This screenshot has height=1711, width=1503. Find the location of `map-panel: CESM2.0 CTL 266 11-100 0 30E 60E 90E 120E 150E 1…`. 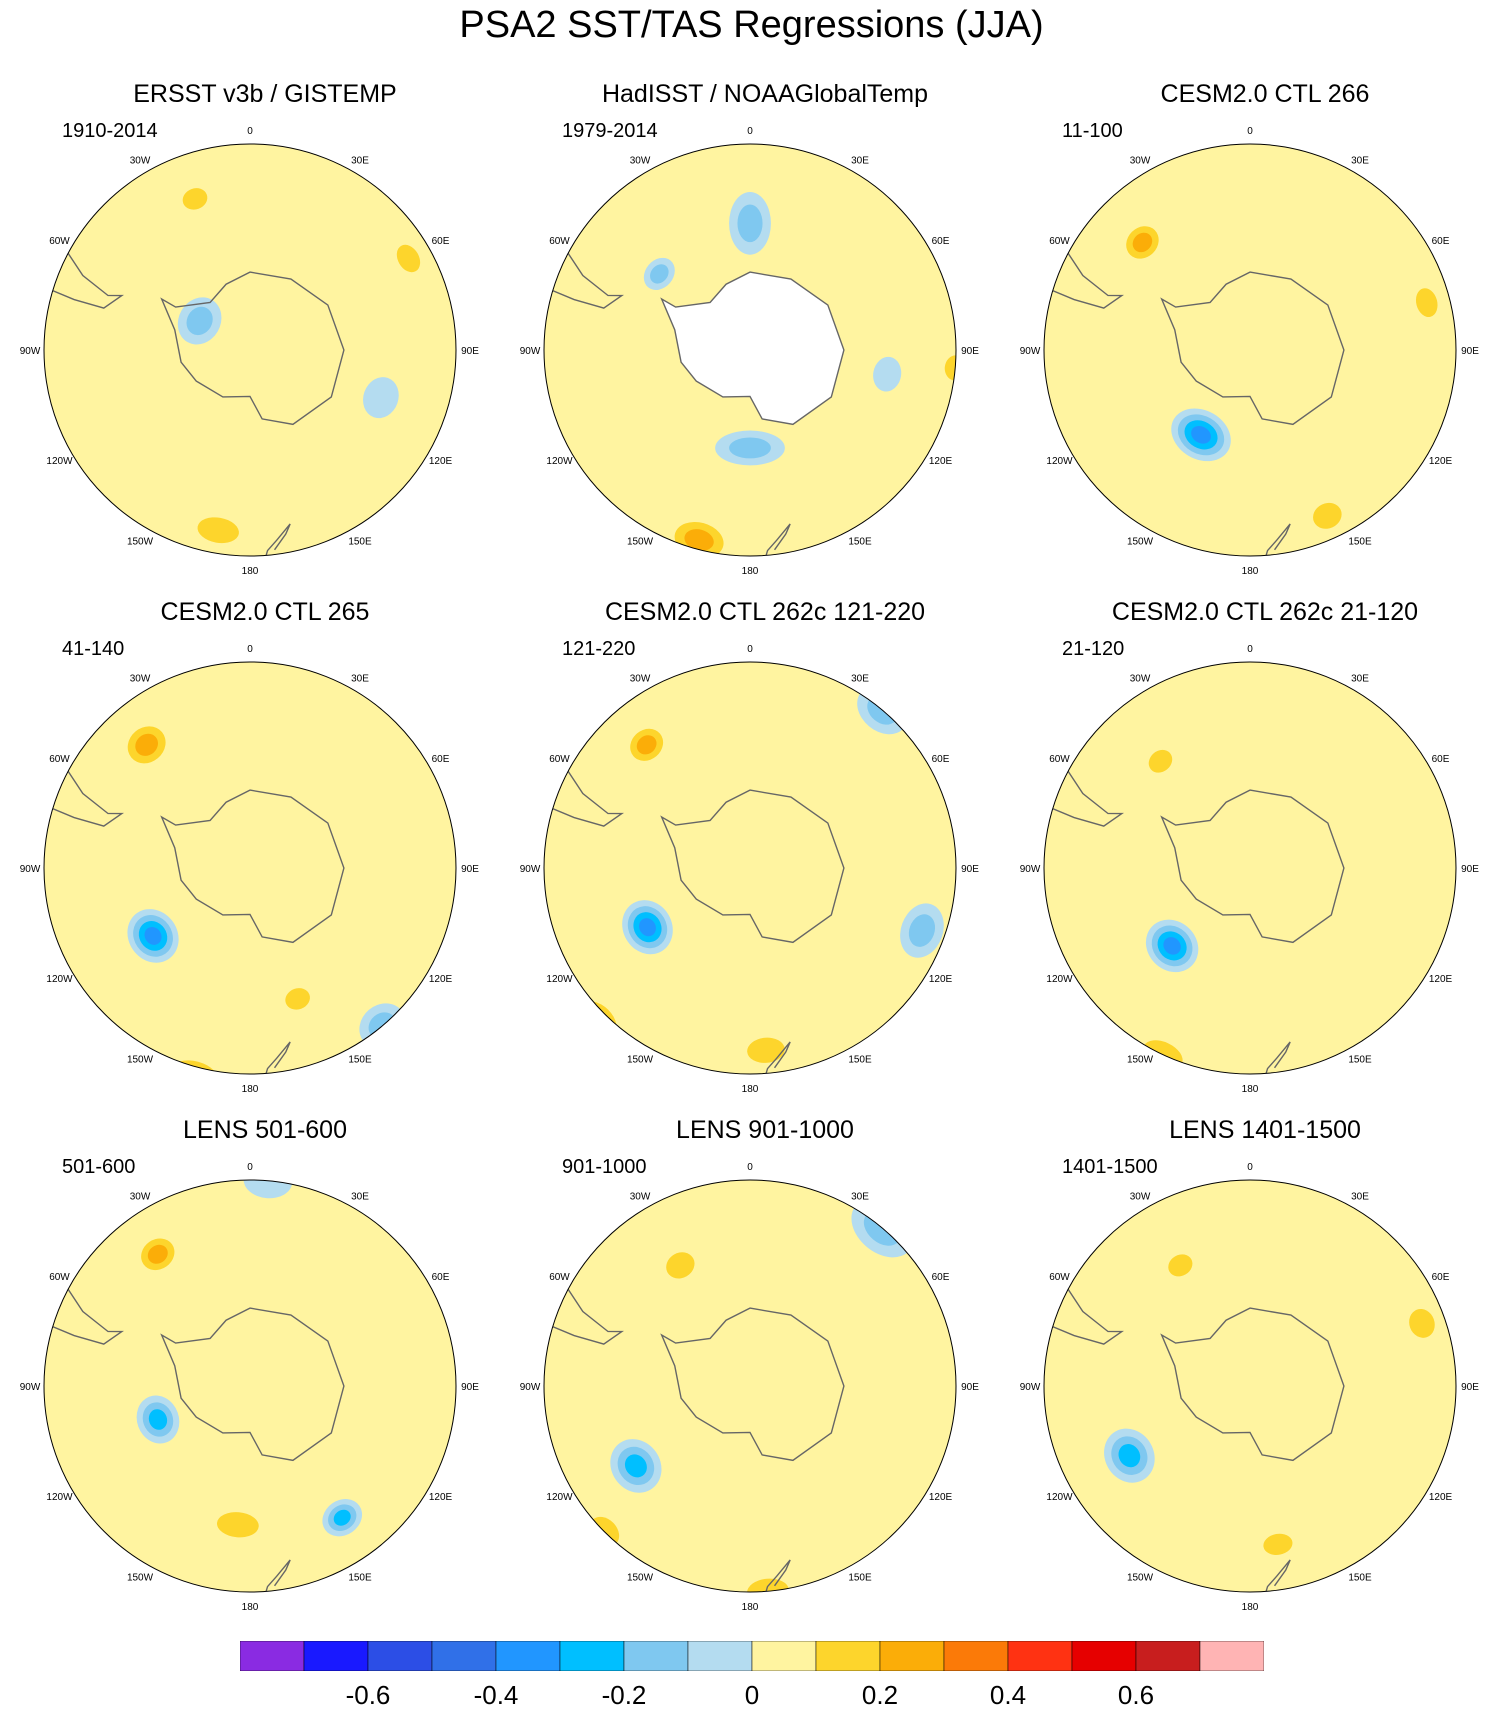

map-panel: CESM2.0 CTL 266 11-100 0 30E 60E 90E 120E 150E 1… is located at coordinates (1260, 335).